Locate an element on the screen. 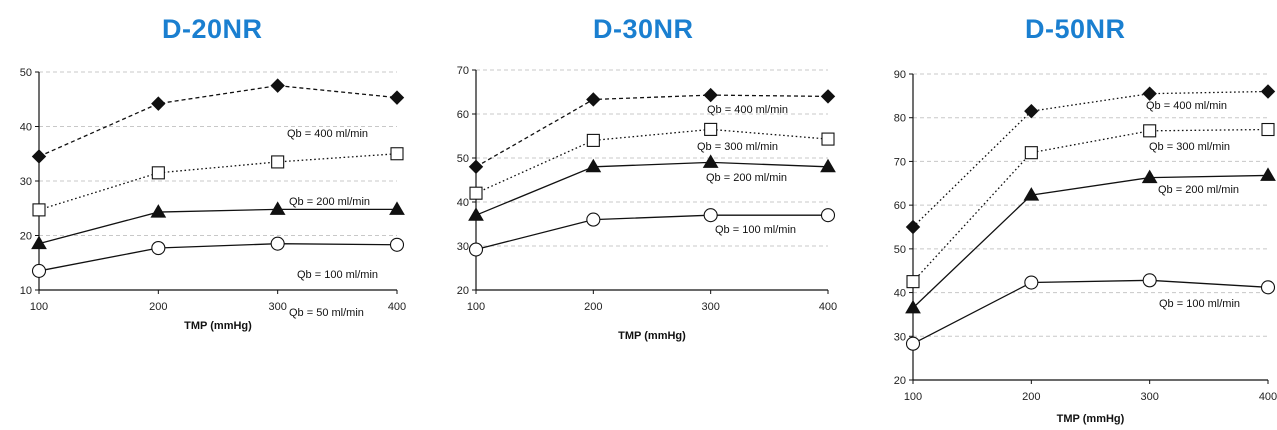  y-tick-label: 10 is located at coordinates (26, 291).